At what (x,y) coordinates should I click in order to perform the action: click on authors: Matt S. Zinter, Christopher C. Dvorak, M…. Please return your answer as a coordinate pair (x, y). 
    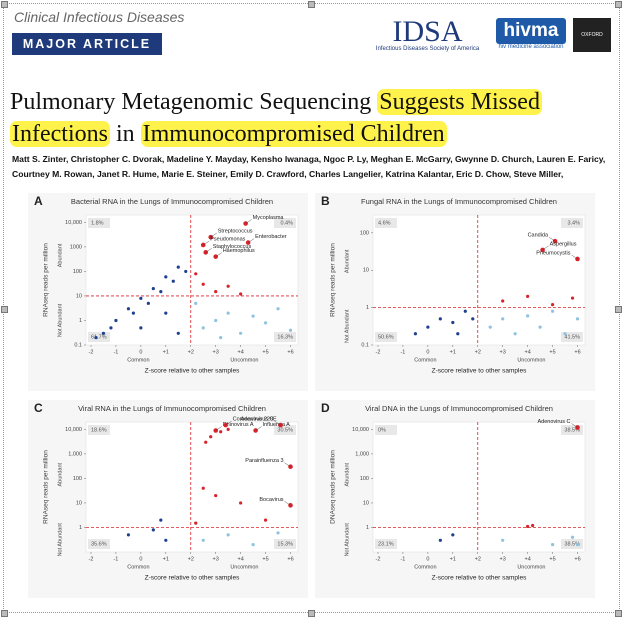
    Looking at the image, I should click on (314, 167).